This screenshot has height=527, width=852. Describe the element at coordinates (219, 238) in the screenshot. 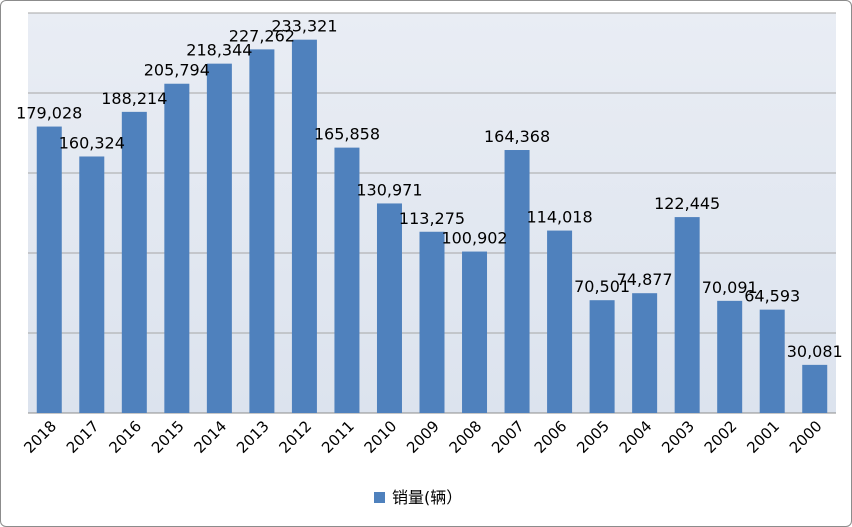

I see `bar-2014` at that location.